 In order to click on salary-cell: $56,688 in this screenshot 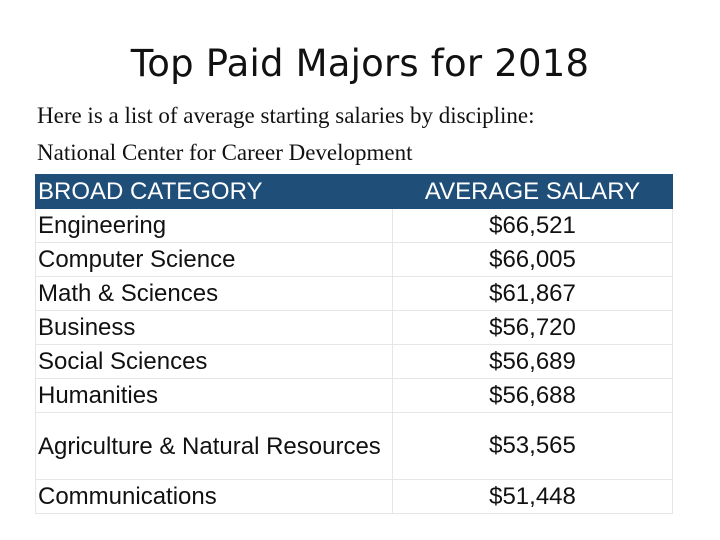, I will do `click(532, 395)`.